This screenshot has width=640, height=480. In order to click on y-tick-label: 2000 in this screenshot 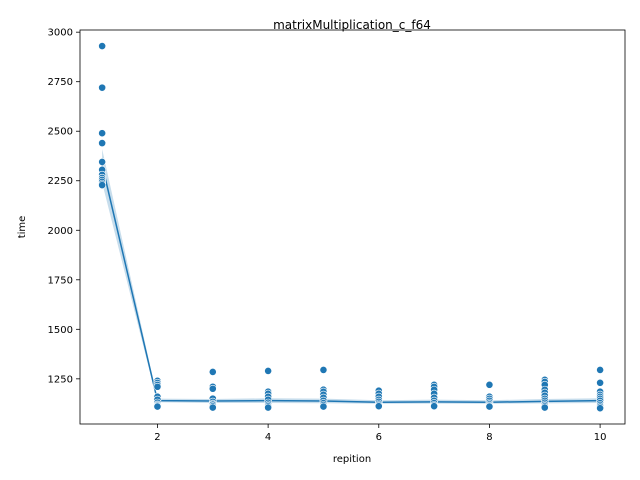, I will do `click(60, 231)`.